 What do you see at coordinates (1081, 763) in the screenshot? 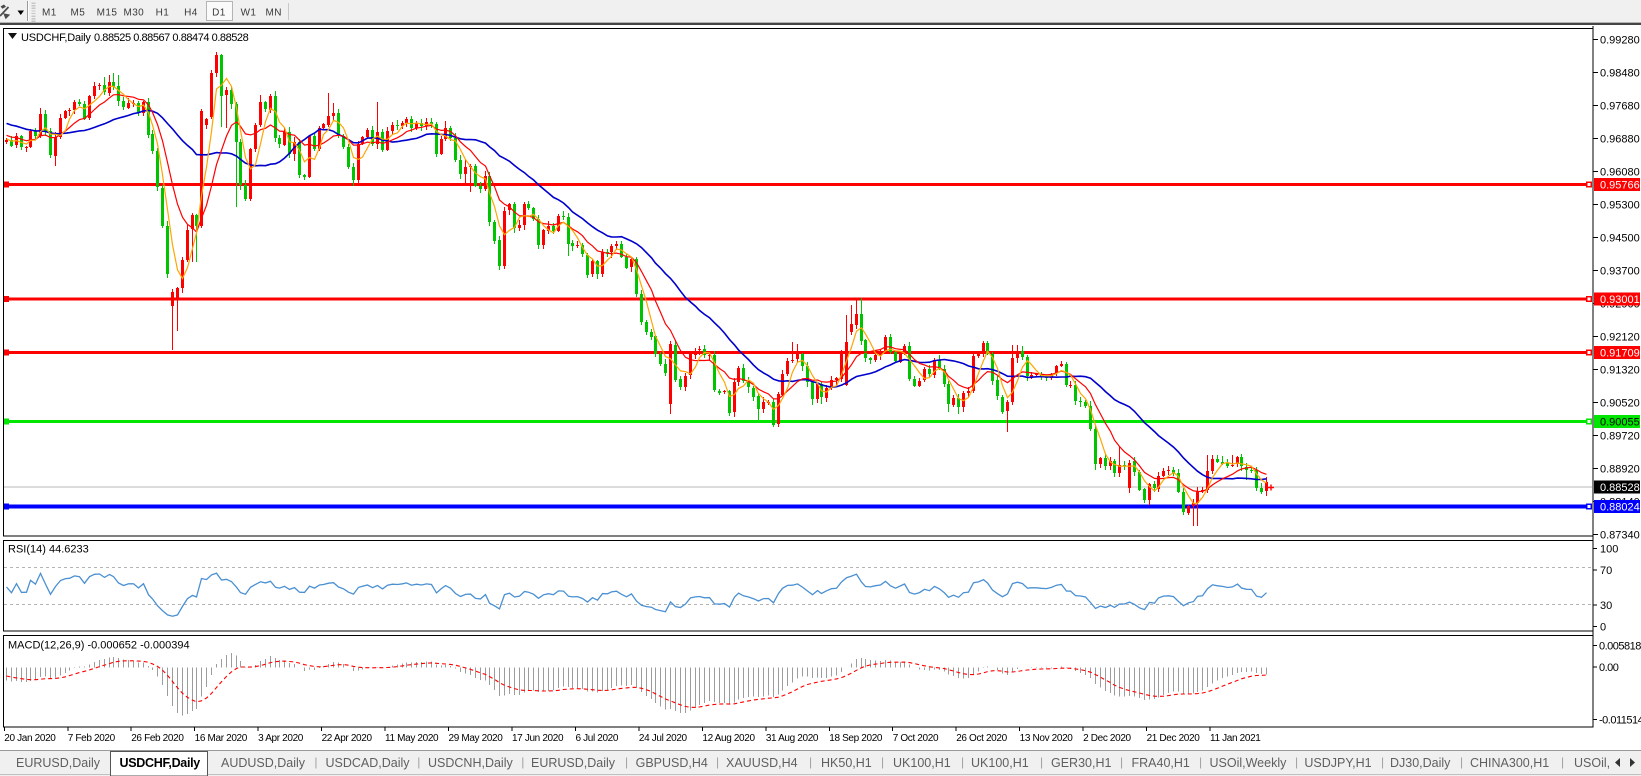
I see `svg-text: GER30,H1` at bounding box center [1081, 763].